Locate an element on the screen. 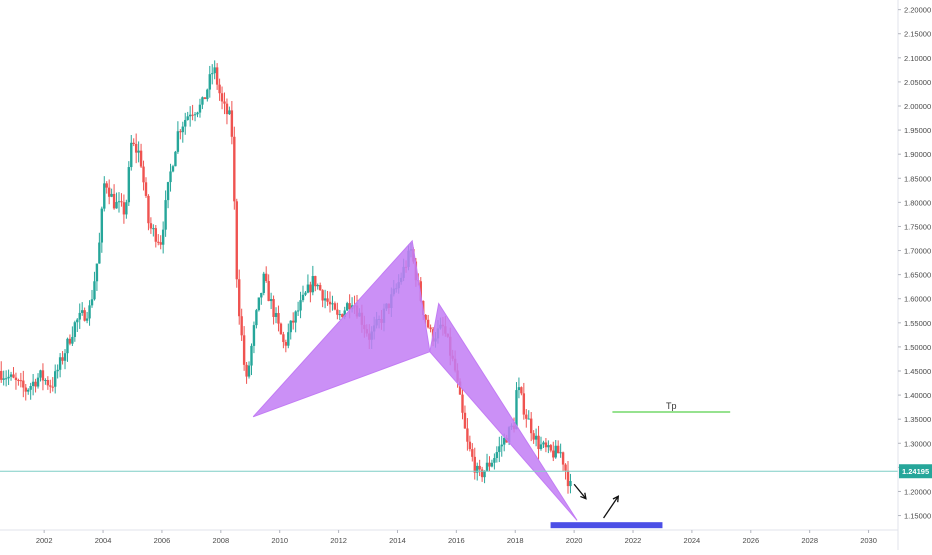 Image resolution: width=932 pixels, height=555 pixels. y-tick-label: 1.50000 is located at coordinates (917, 347).